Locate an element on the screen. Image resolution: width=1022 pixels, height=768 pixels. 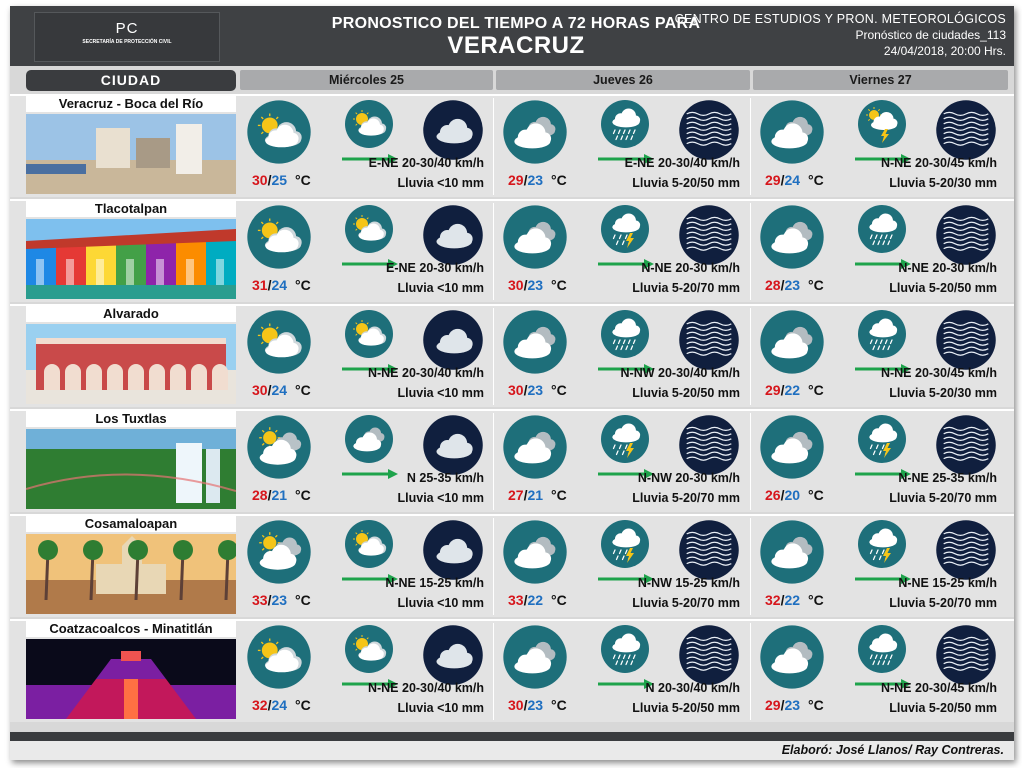
footer-bar is located at coordinates (512, 736).